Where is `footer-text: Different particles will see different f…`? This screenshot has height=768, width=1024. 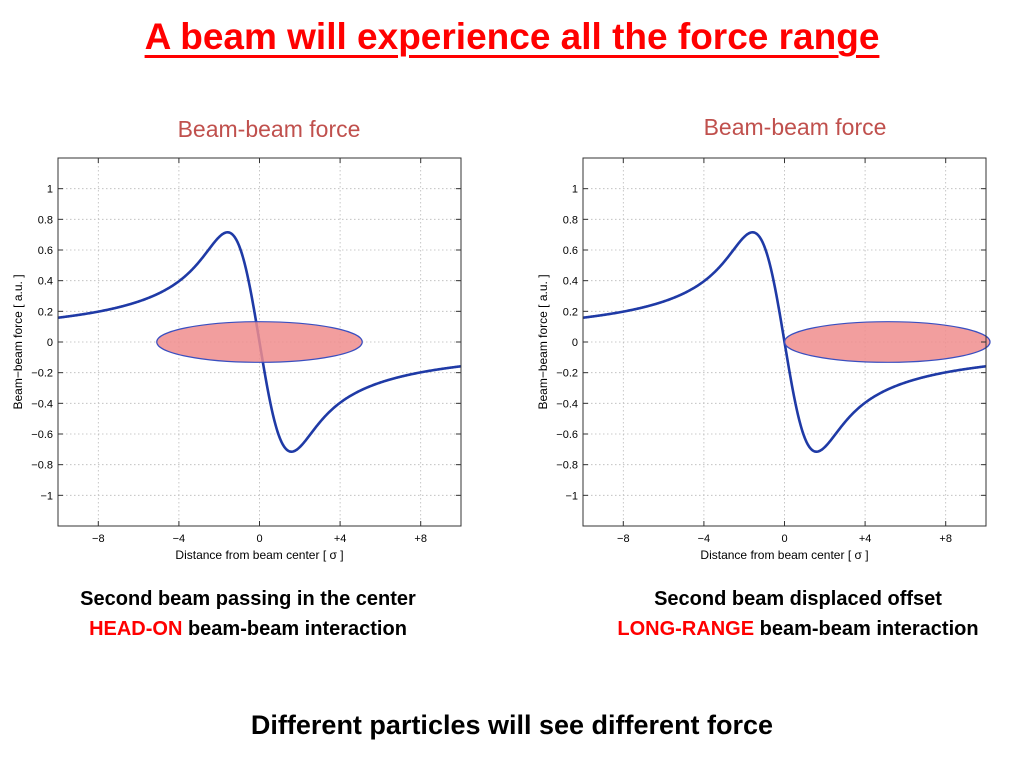 footer-text: Different particles will see different f… is located at coordinates (512, 725).